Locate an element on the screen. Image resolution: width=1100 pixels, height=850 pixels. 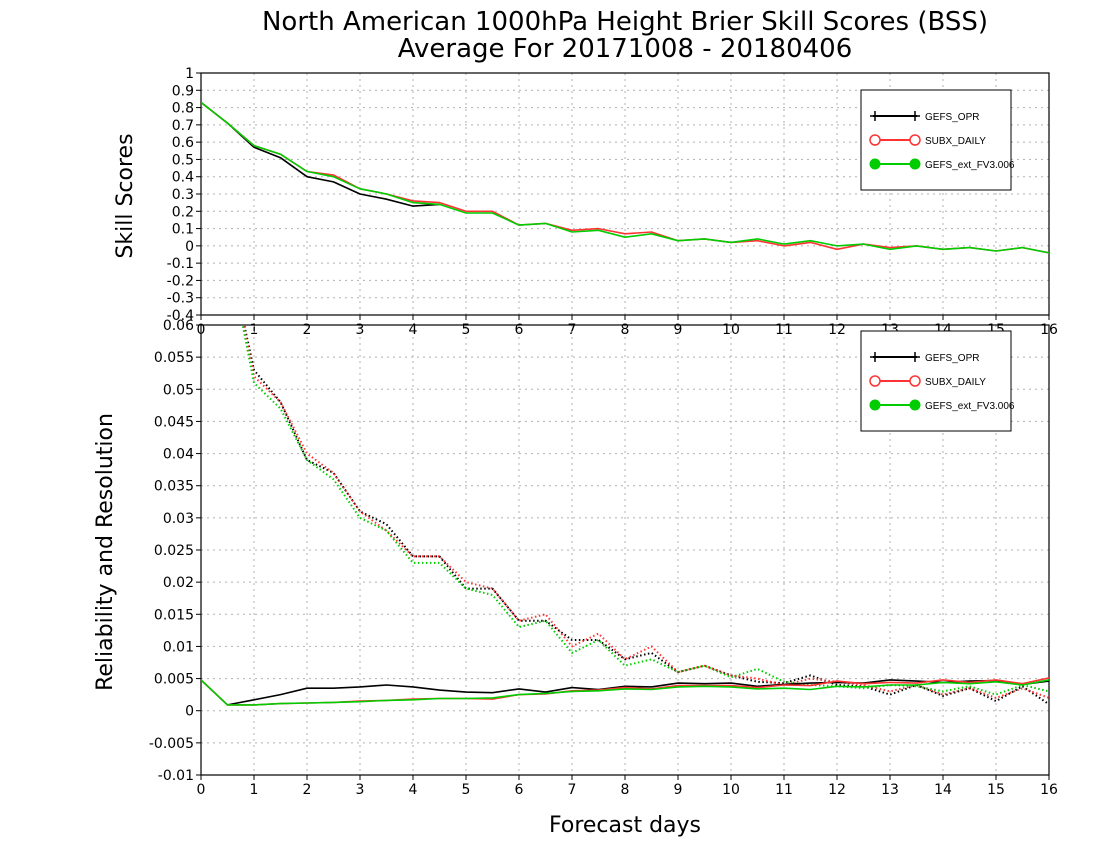
top-ytick-label-4: 0 is located at coordinates (189, 247).